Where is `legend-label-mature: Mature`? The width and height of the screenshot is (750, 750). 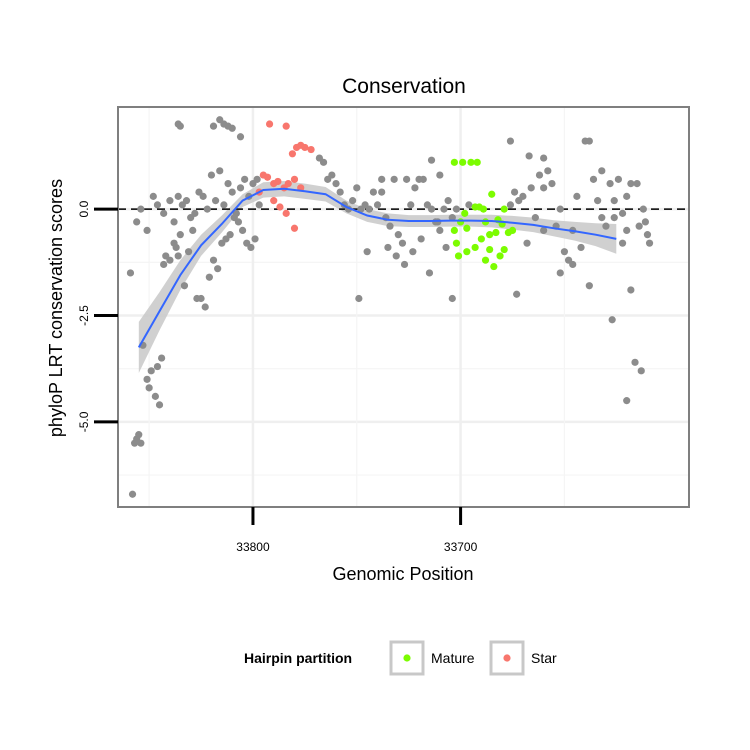 legend-label-mature: Mature is located at coordinates (453, 658).